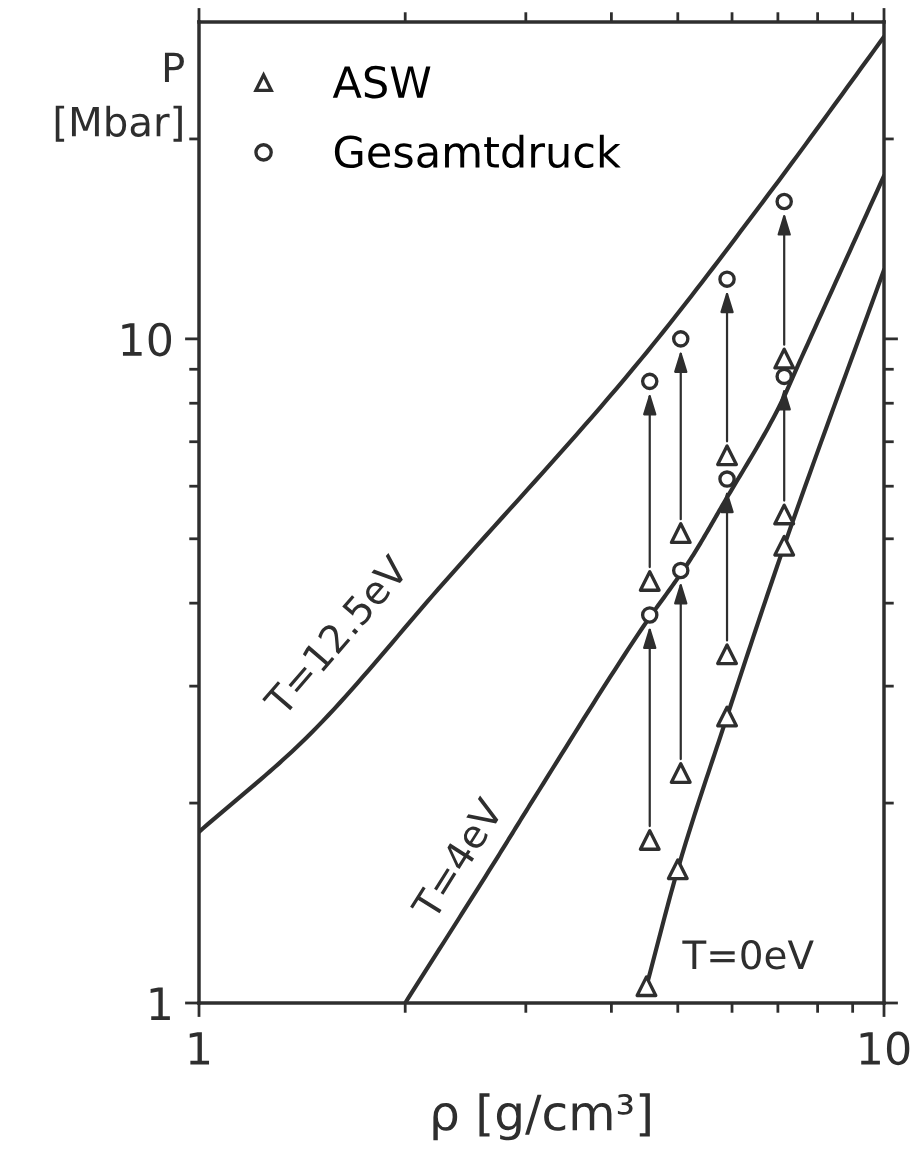 The image size is (914, 1152). What do you see at coordinates (119, 97) in the screenshot?
I see `y-axis-title: P [Mbar]` at bounding box center [119, 97].